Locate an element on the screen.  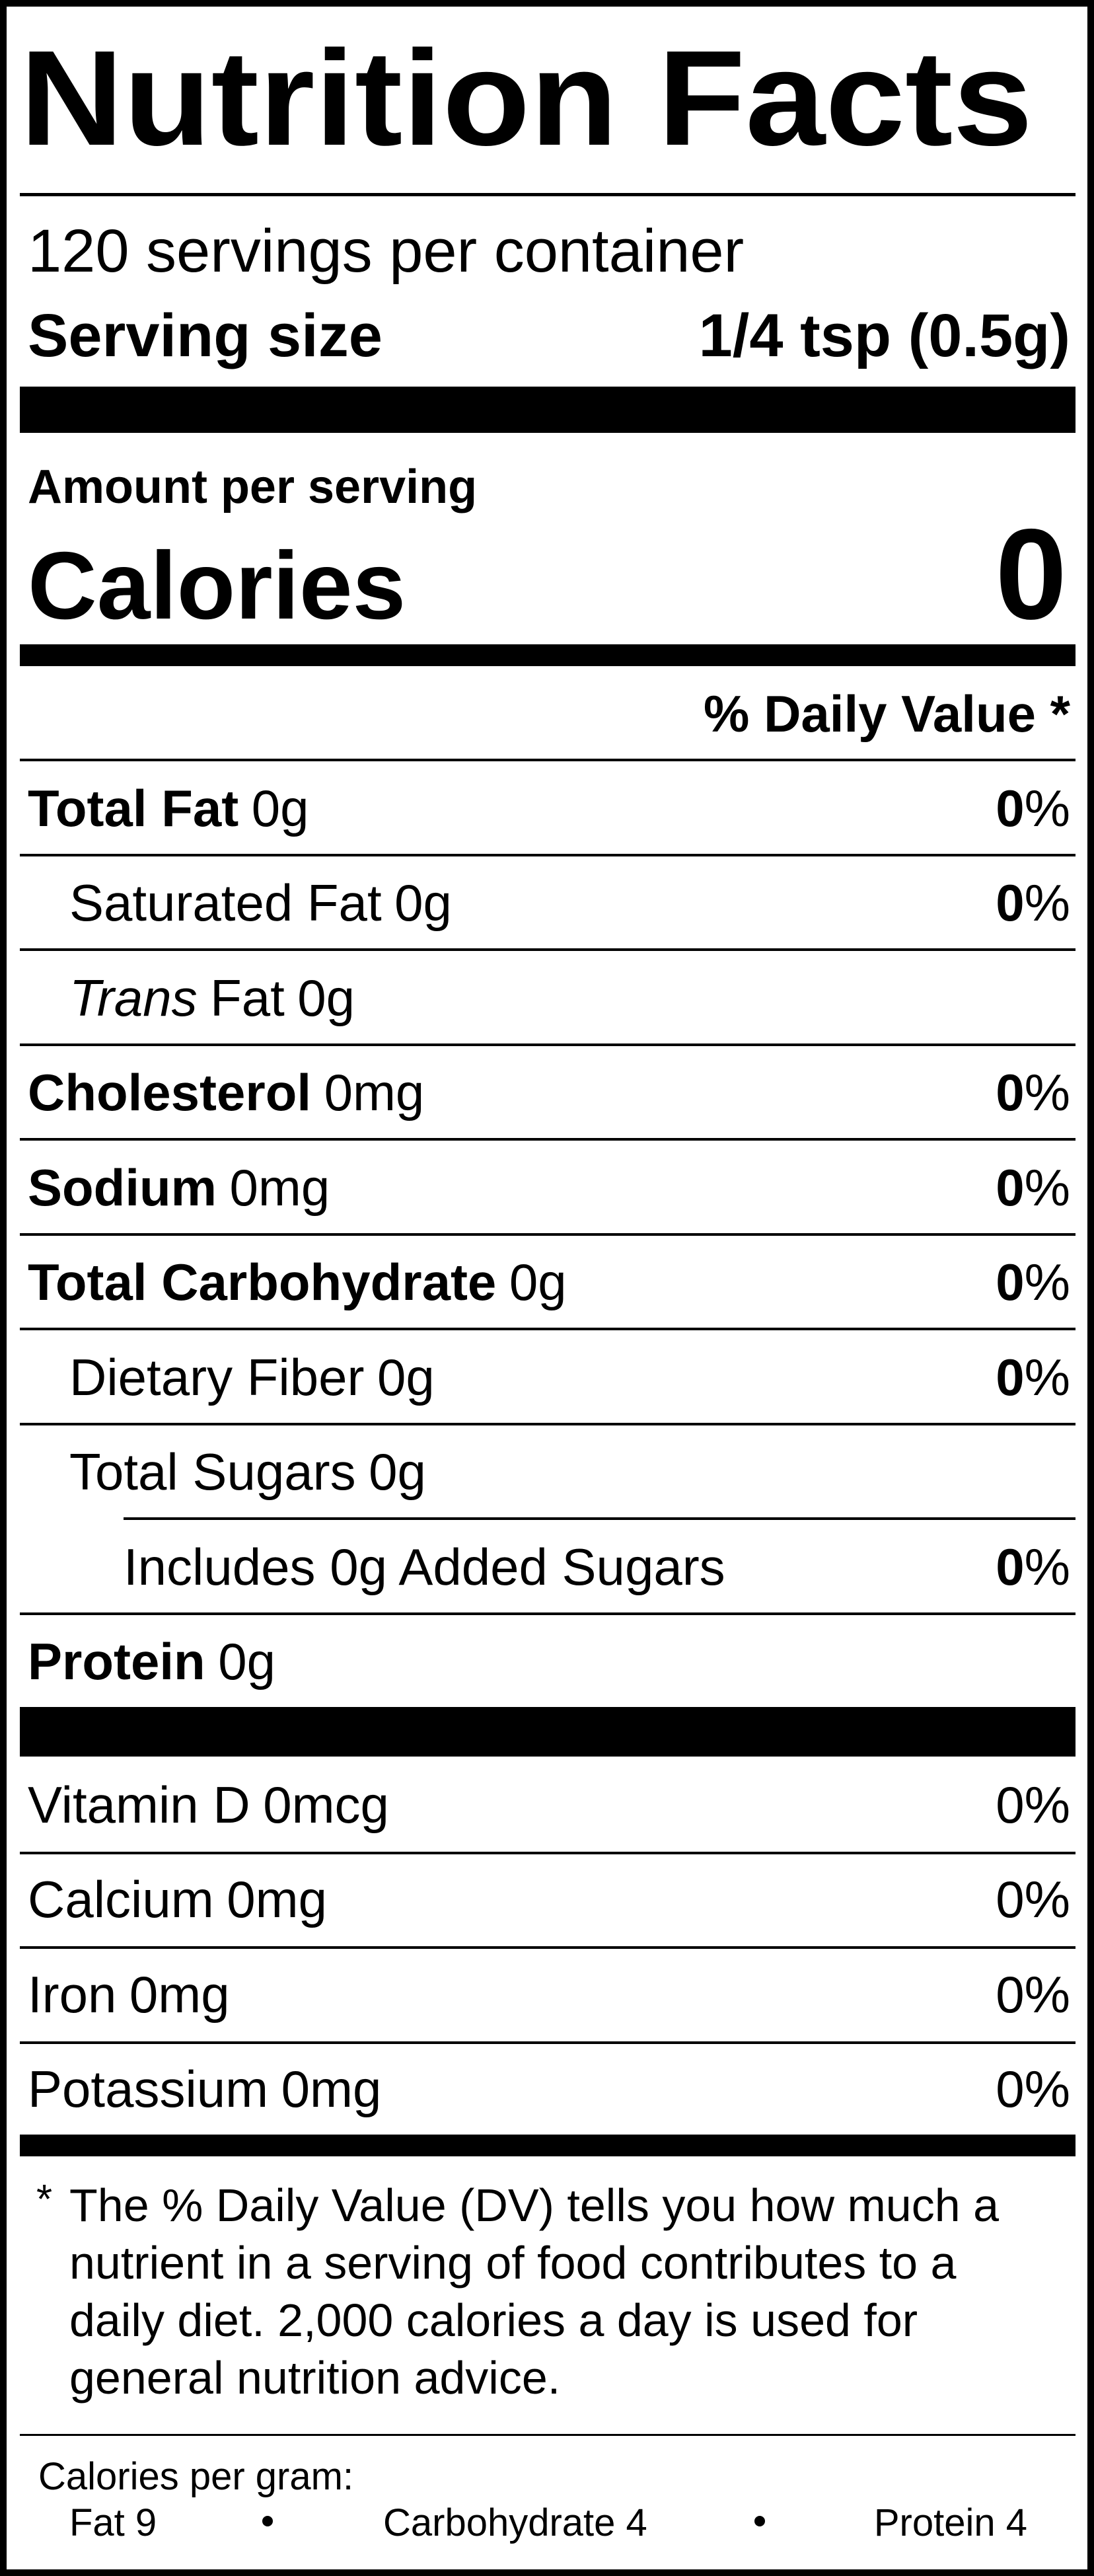
calories-per-gram-item: Carbohydrate 4 is located at coordinates (515, 2522).